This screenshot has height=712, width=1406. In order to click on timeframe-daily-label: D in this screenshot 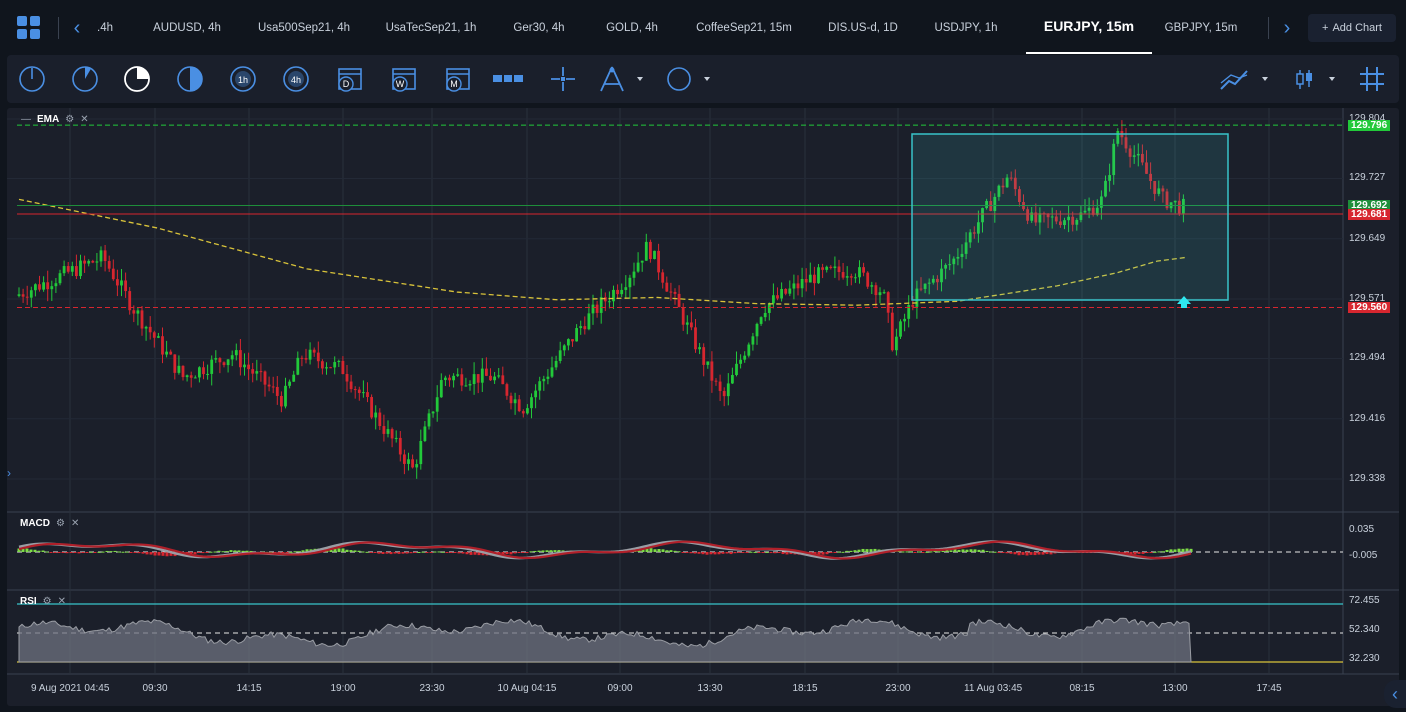, I will do `click(346, 84)`.